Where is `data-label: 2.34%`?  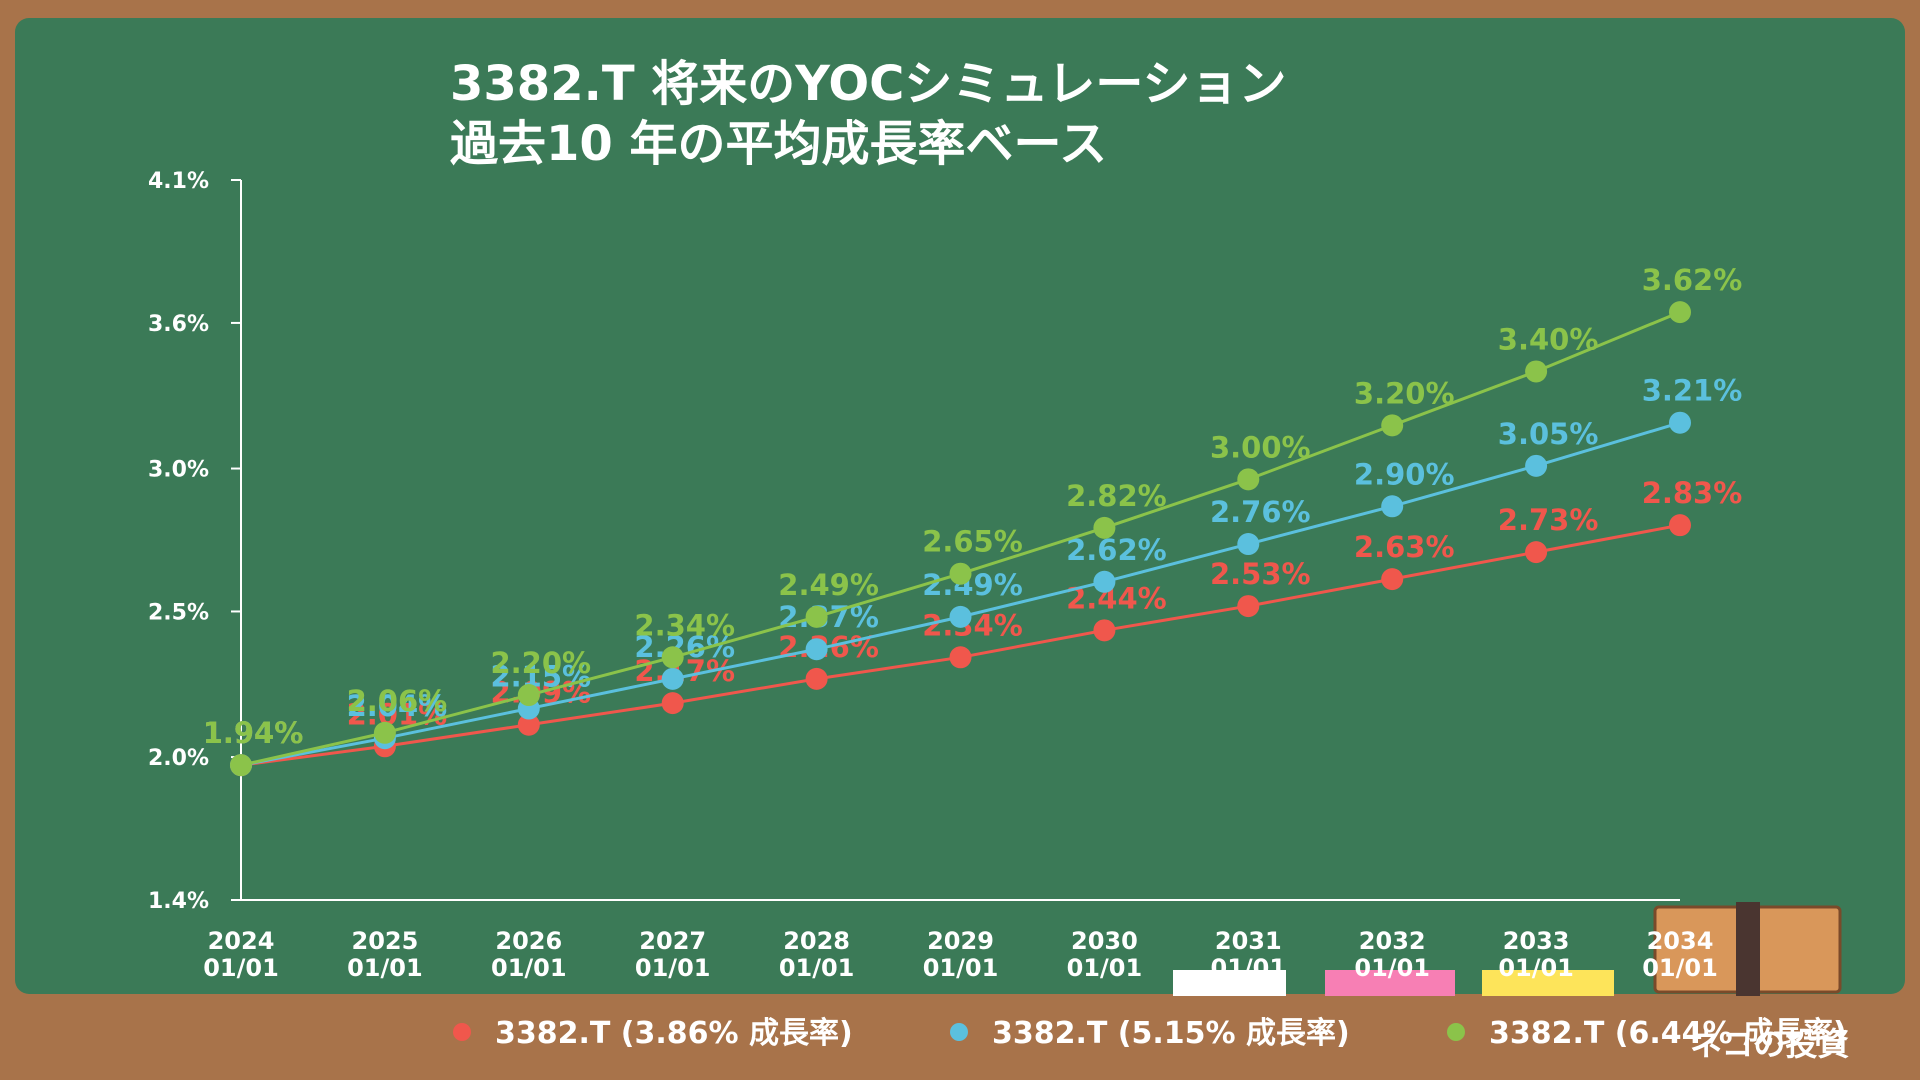 data-label: 2.34% is located at coordinates (684, 625).